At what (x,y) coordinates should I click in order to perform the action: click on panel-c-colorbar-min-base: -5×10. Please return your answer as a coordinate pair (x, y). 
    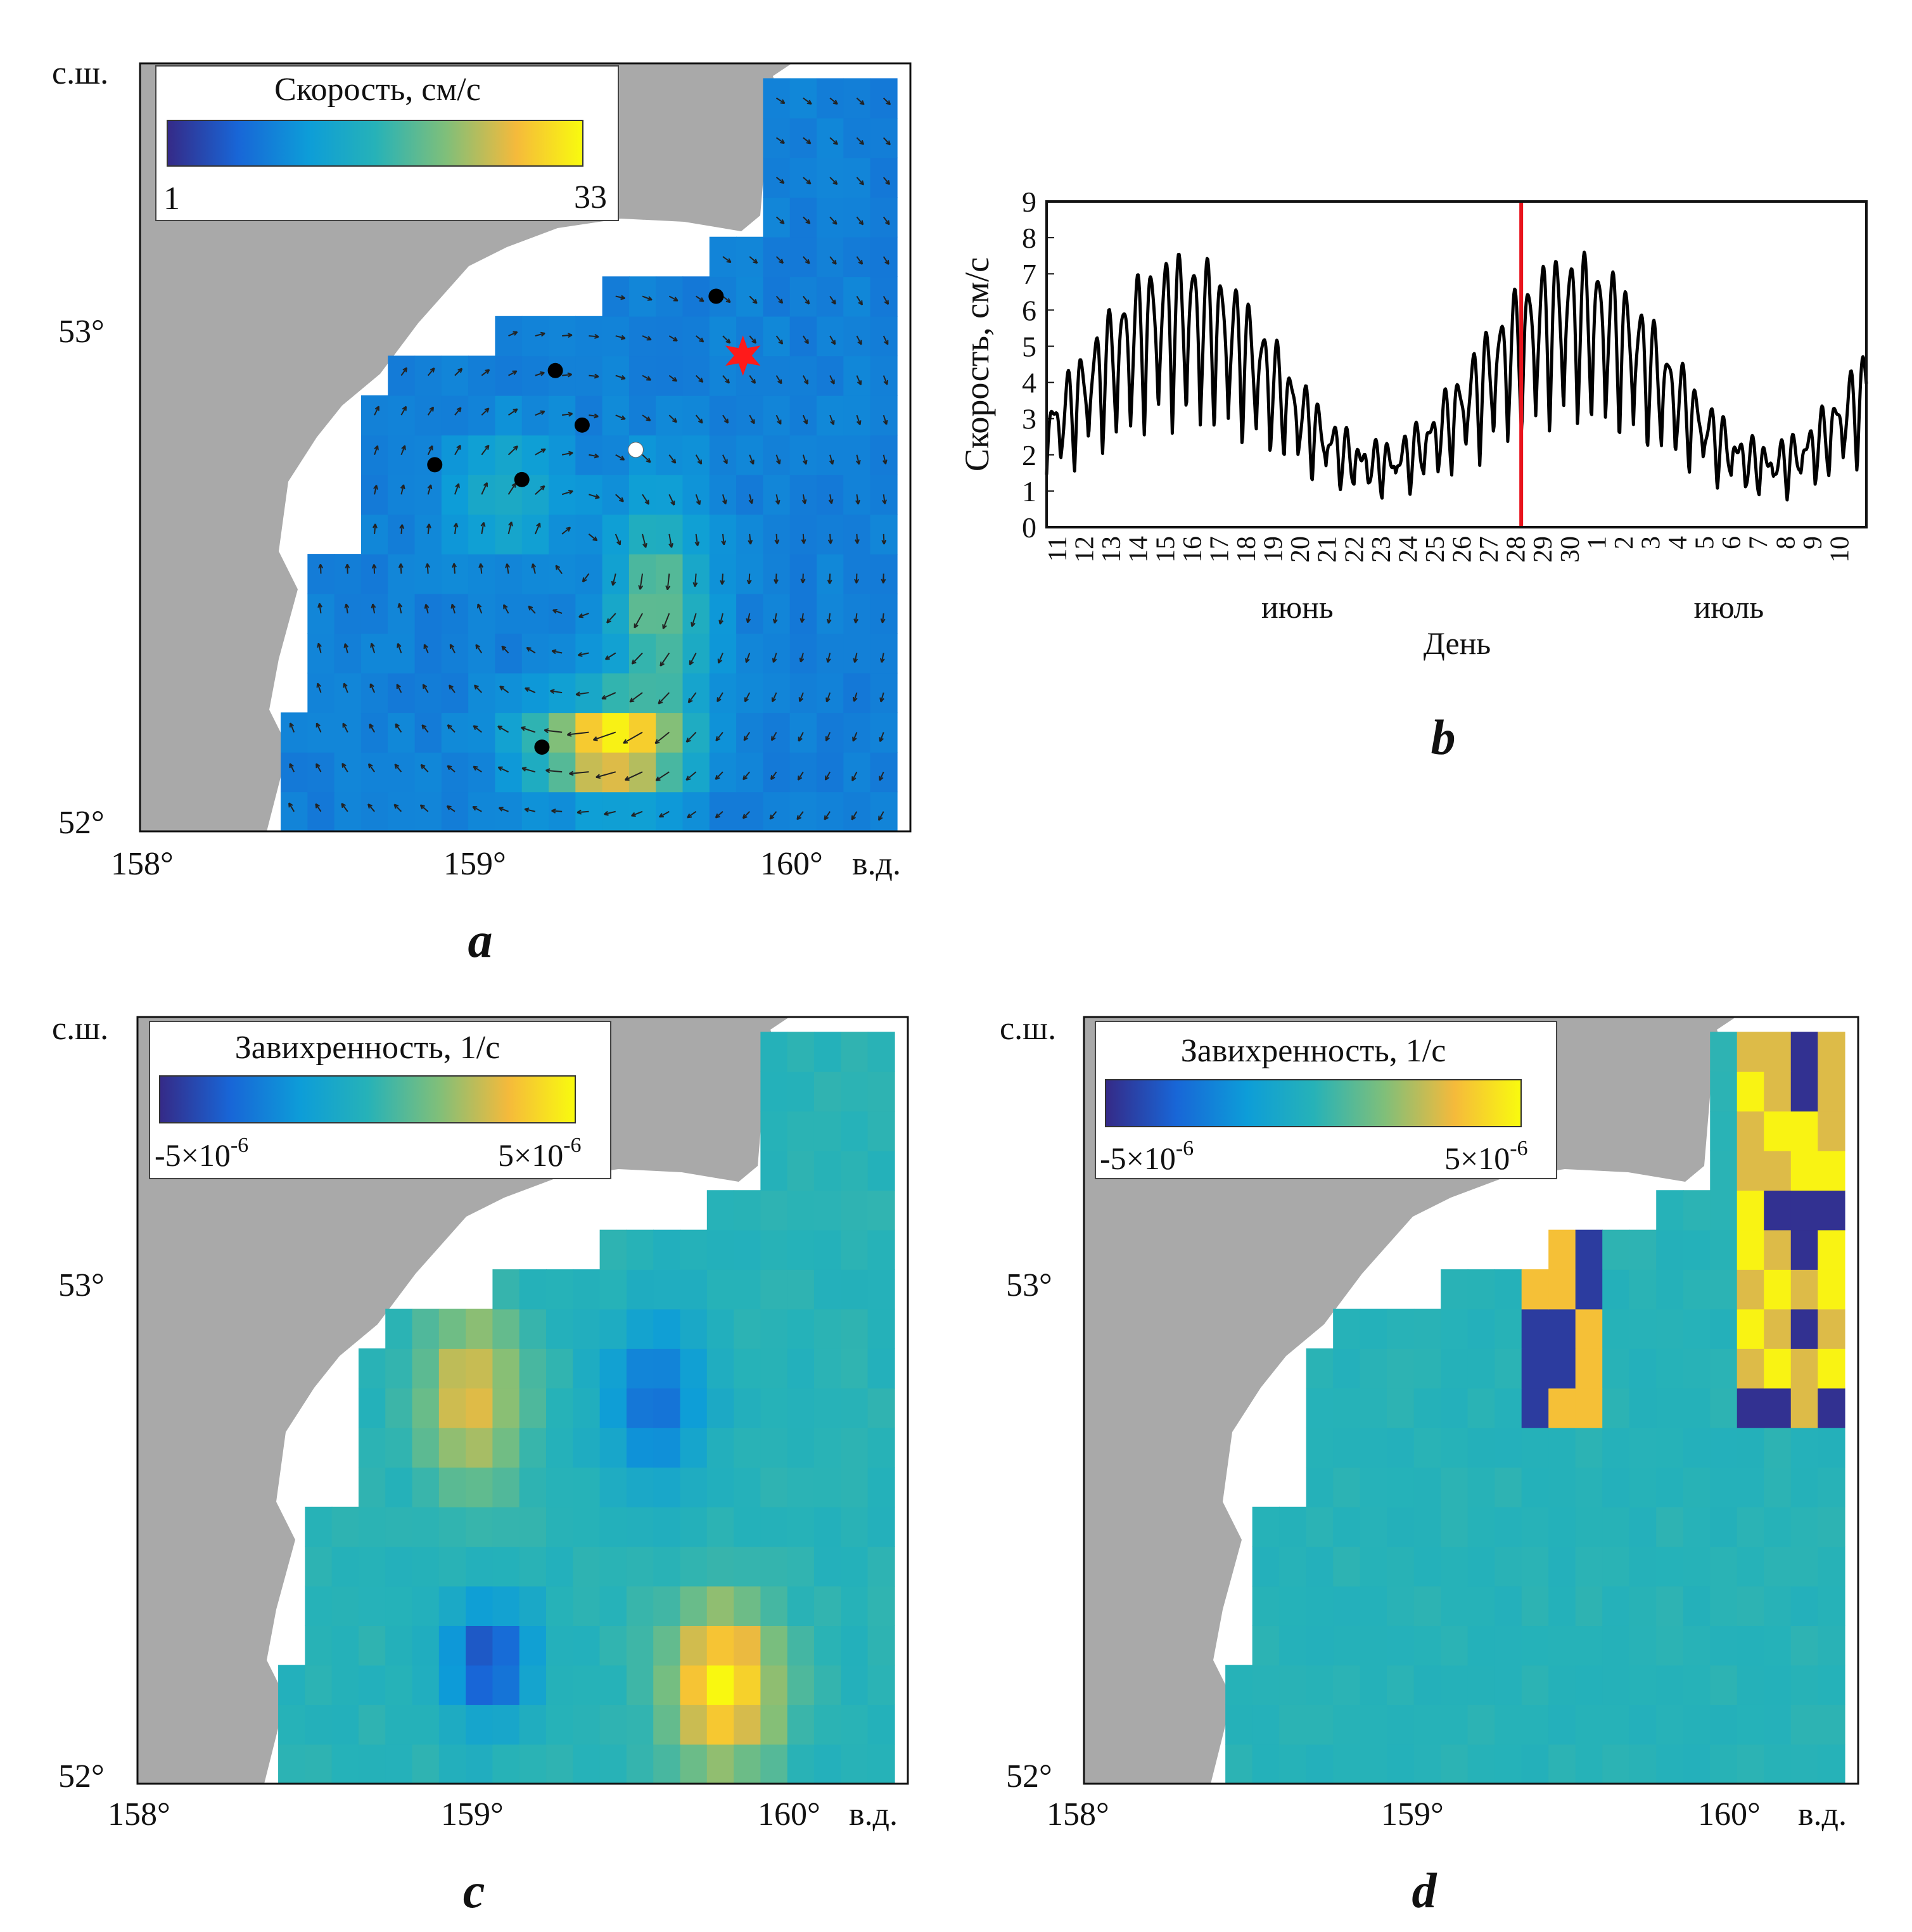
    Looking at the image, I should click on (193, 1155).